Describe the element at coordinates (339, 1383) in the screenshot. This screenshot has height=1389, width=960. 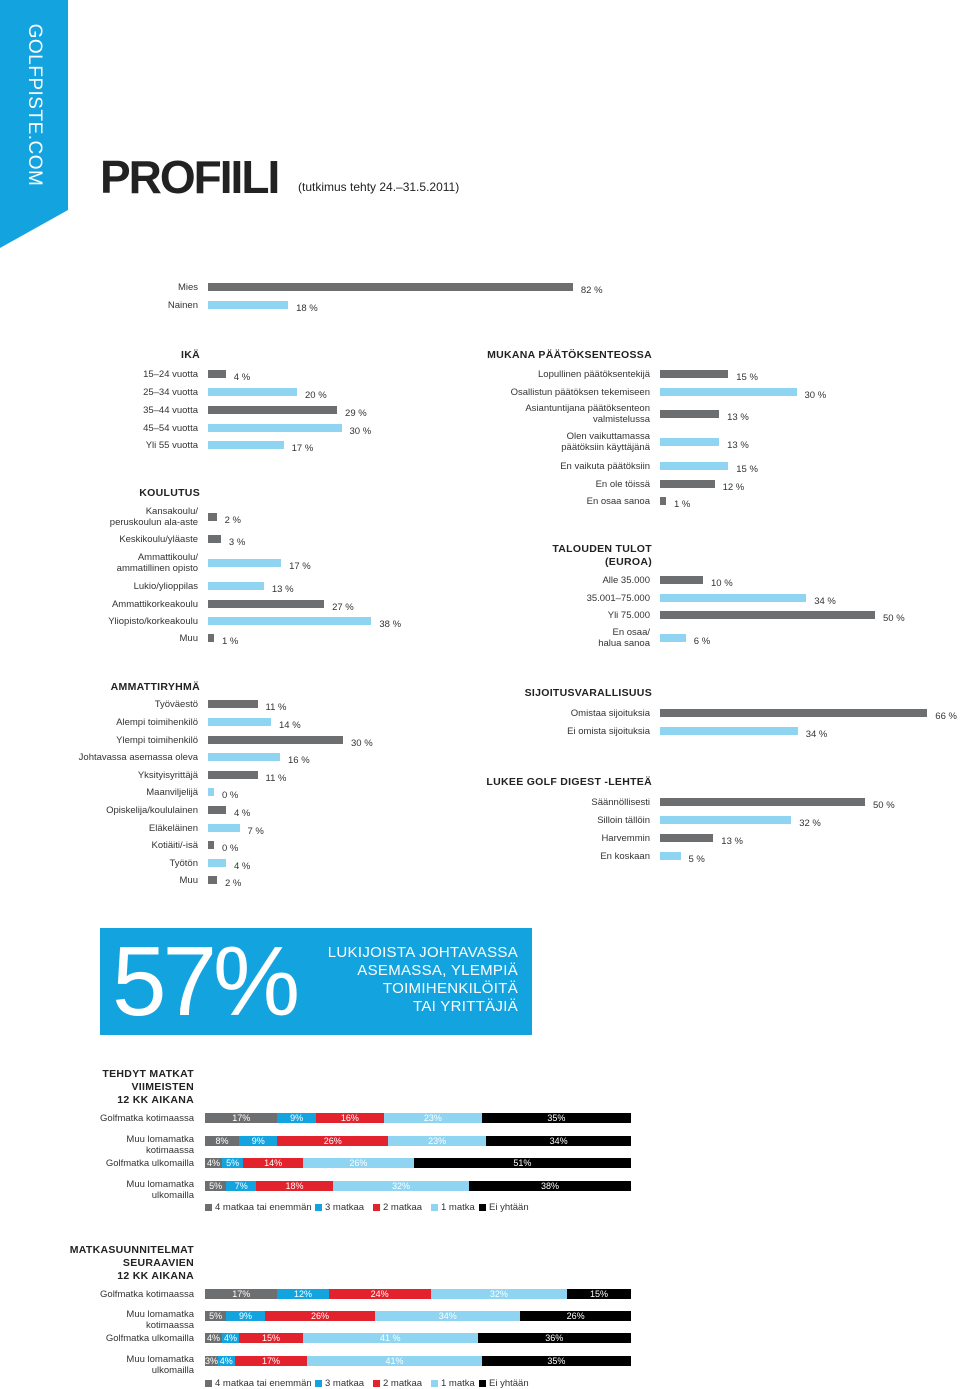
I see `suunnitelmat-legend-item: 3 matkaa` at that location.